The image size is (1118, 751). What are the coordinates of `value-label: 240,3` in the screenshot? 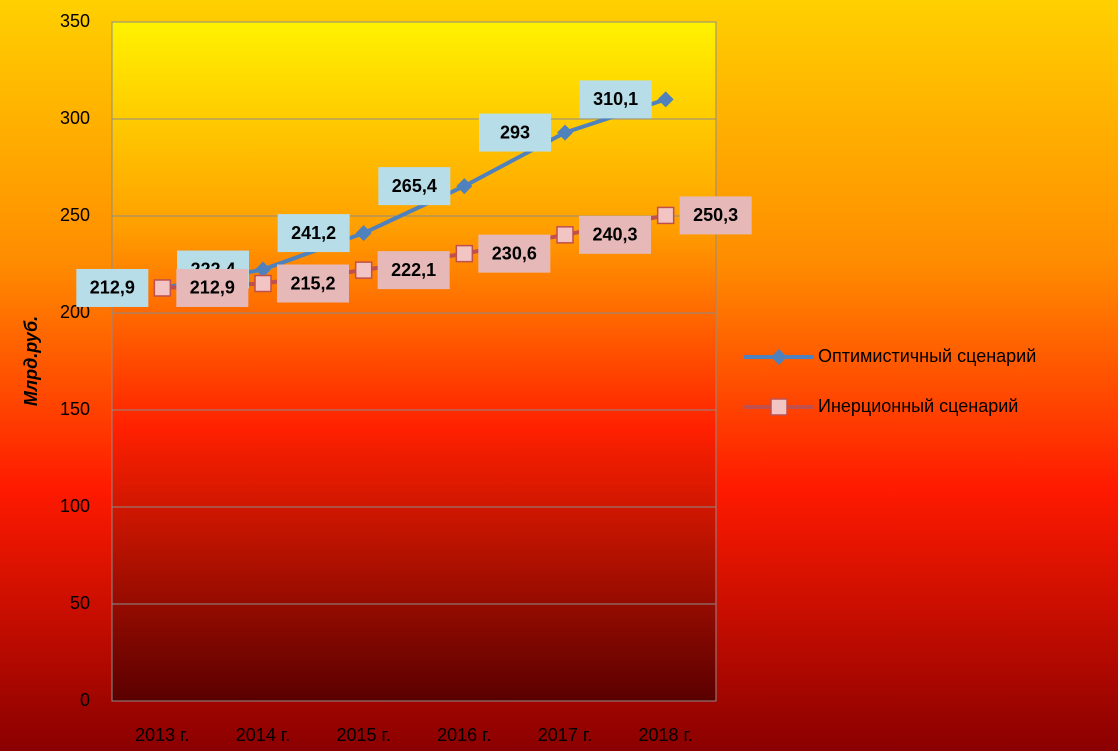 It's located at (614, 235).